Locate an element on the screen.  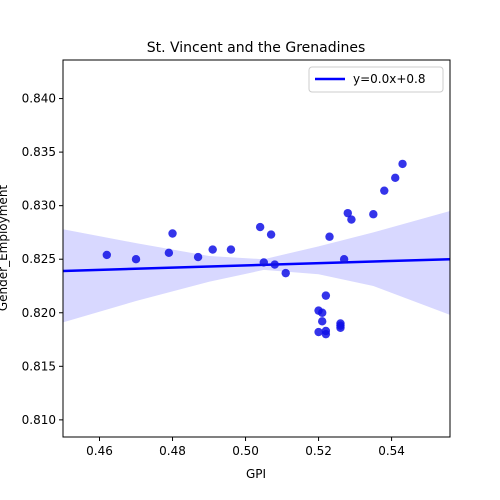
chart-title: St. Vincent and the Grenadines is located at coordinates (256, 48).